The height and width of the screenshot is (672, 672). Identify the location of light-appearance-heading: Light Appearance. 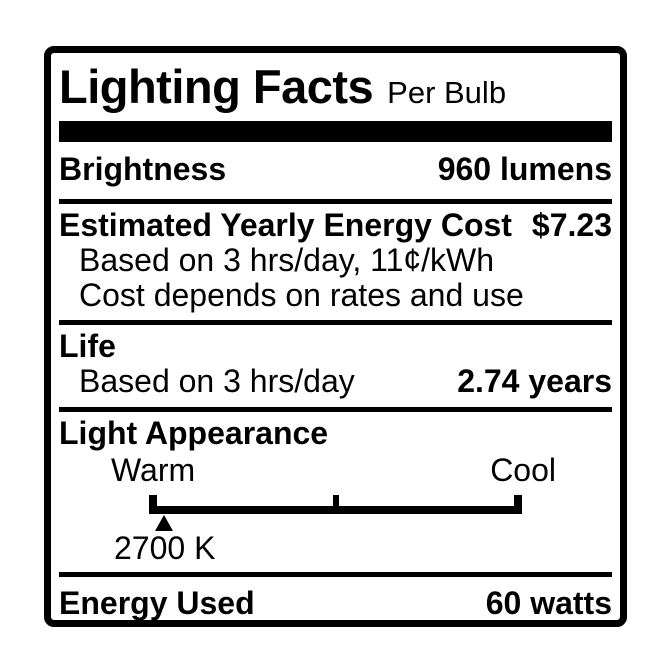
(194, 433).